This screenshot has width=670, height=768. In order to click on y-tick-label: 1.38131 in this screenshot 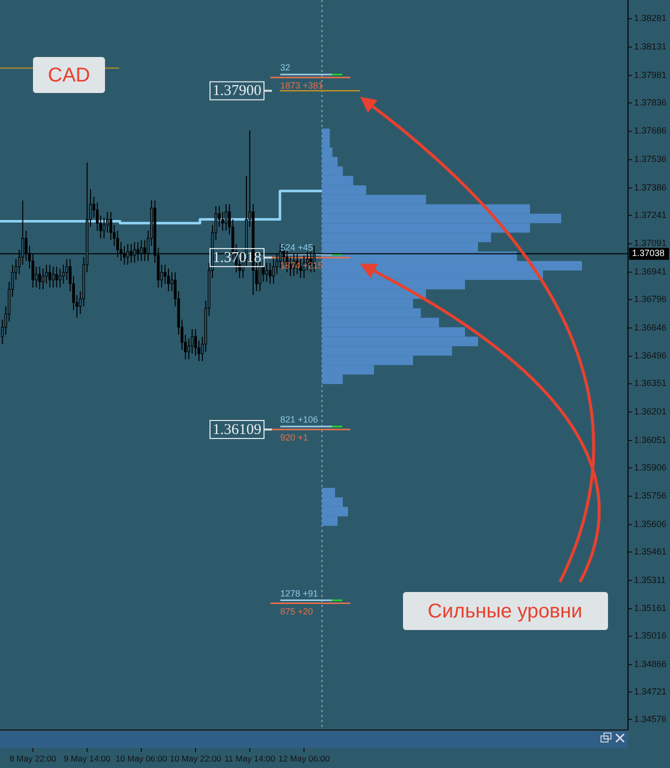, I will do `click(650, 46)`.